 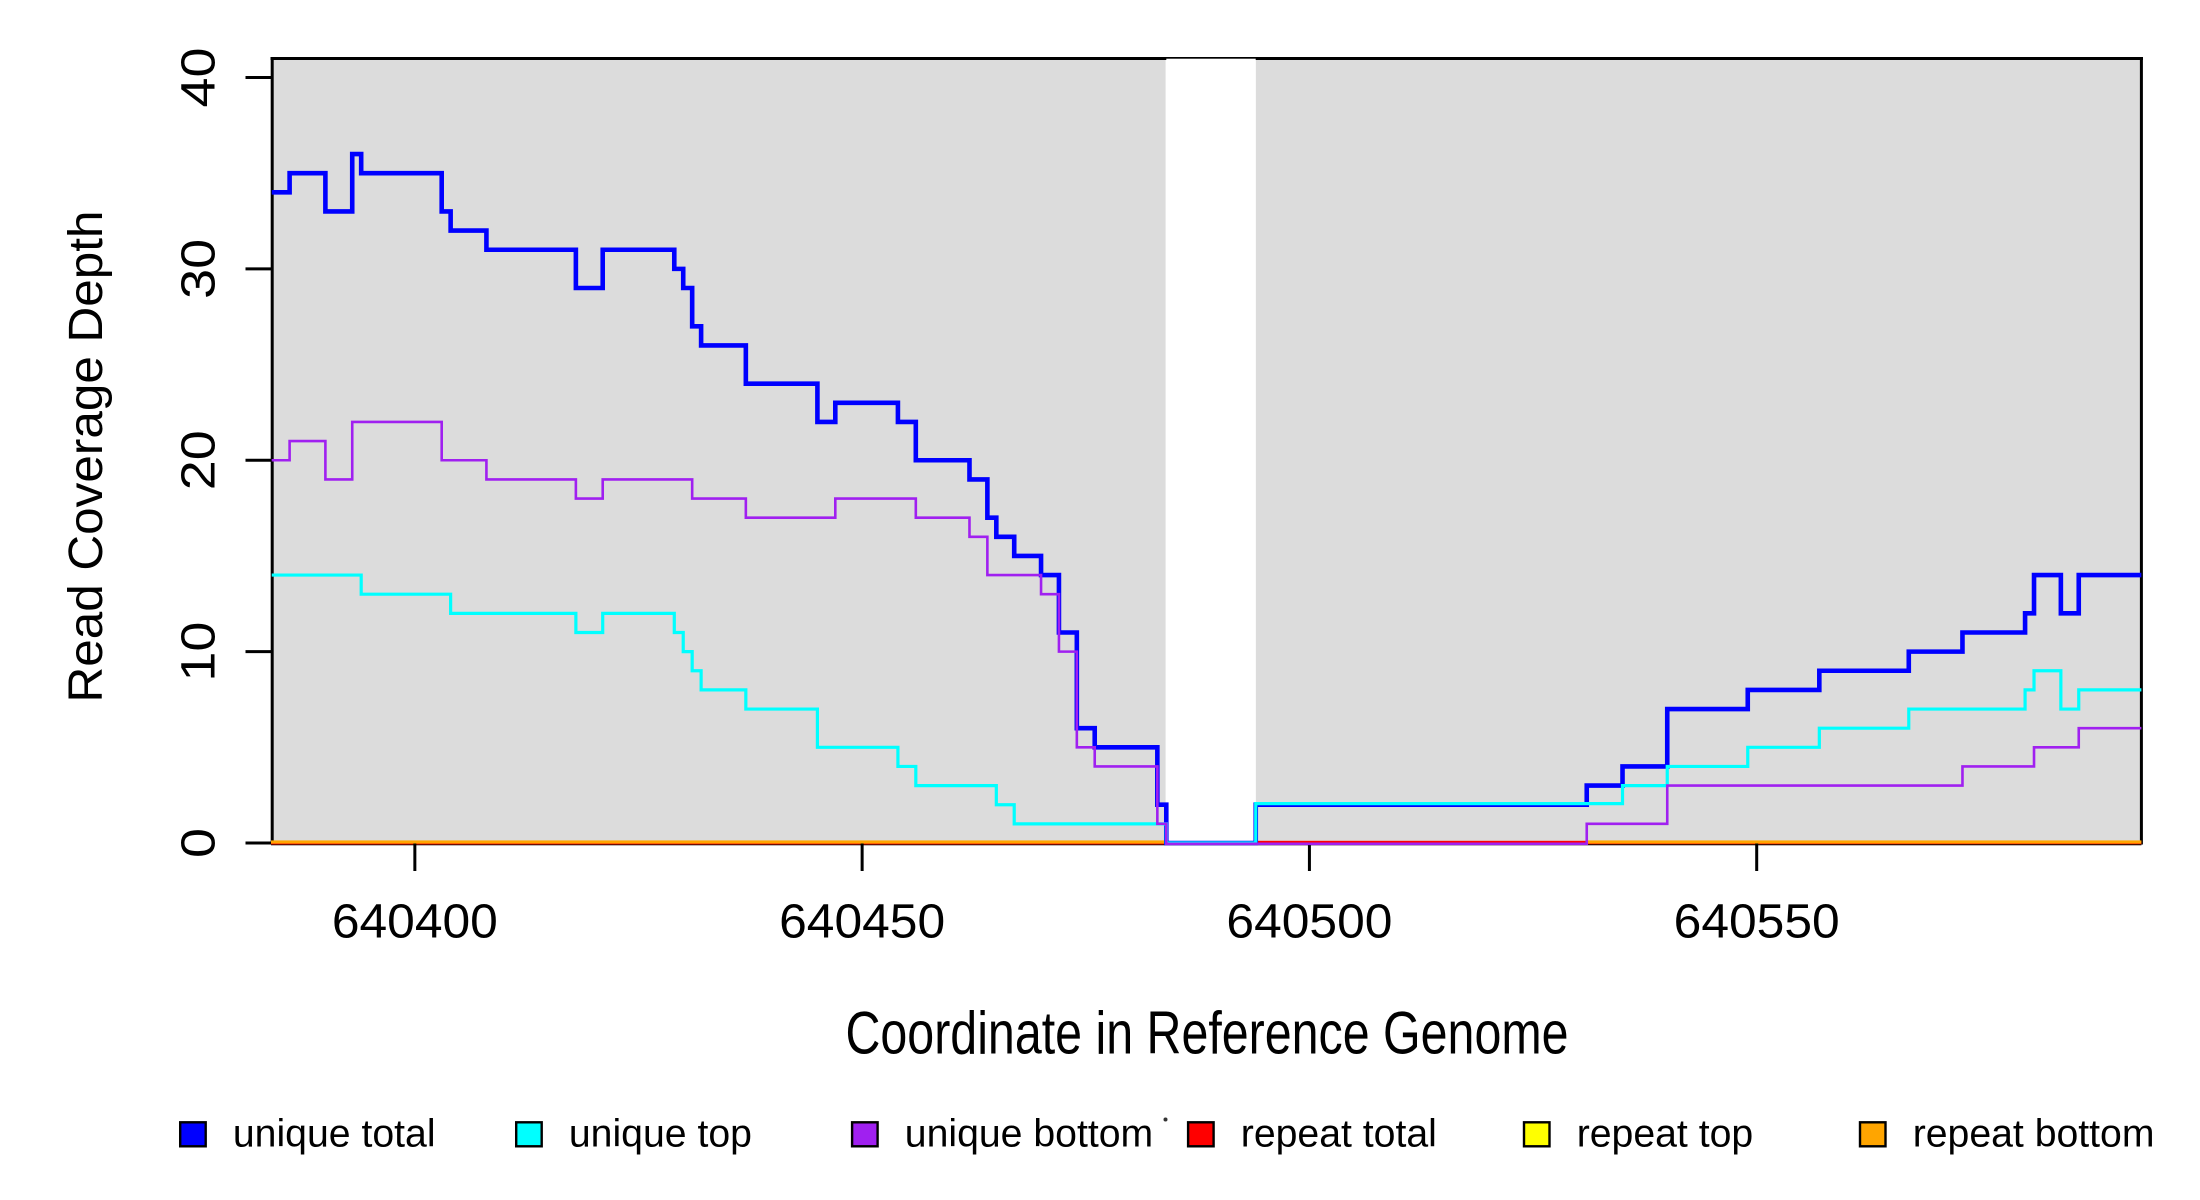 What do you see at coordinates (2034, 1134) in the screenshot?
I see `svg-text: repeat bottom` at bounding box center [2034, 1134].